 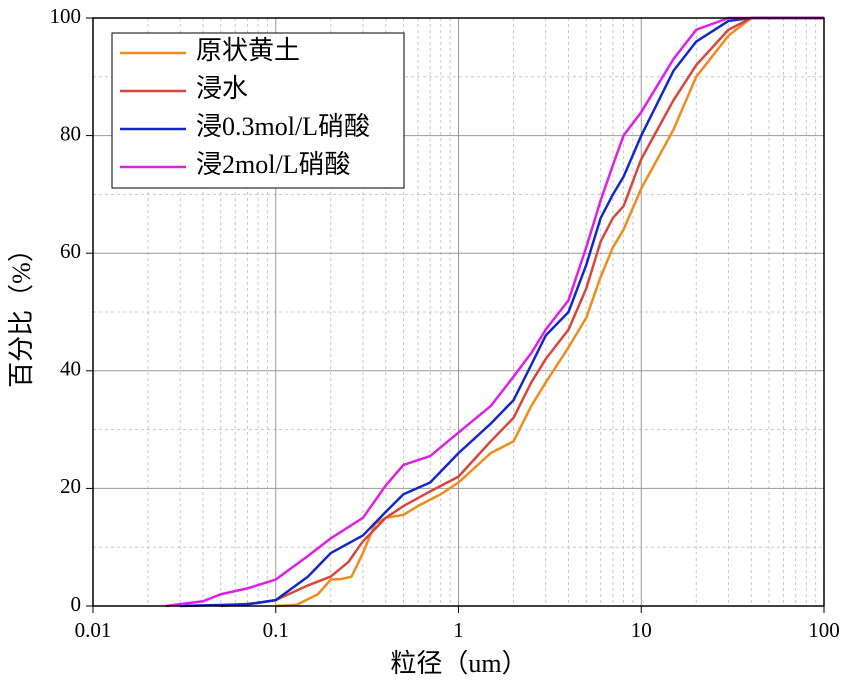 I want to click on y-tick-label: 40, so click(x=70, y=369).